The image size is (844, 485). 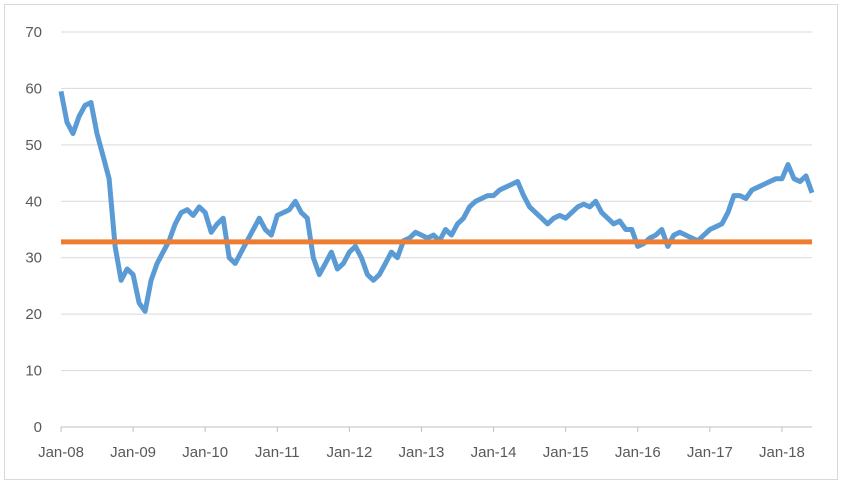 I want to click on x-tick-label: Jan-13, so click(x=422, y=452).